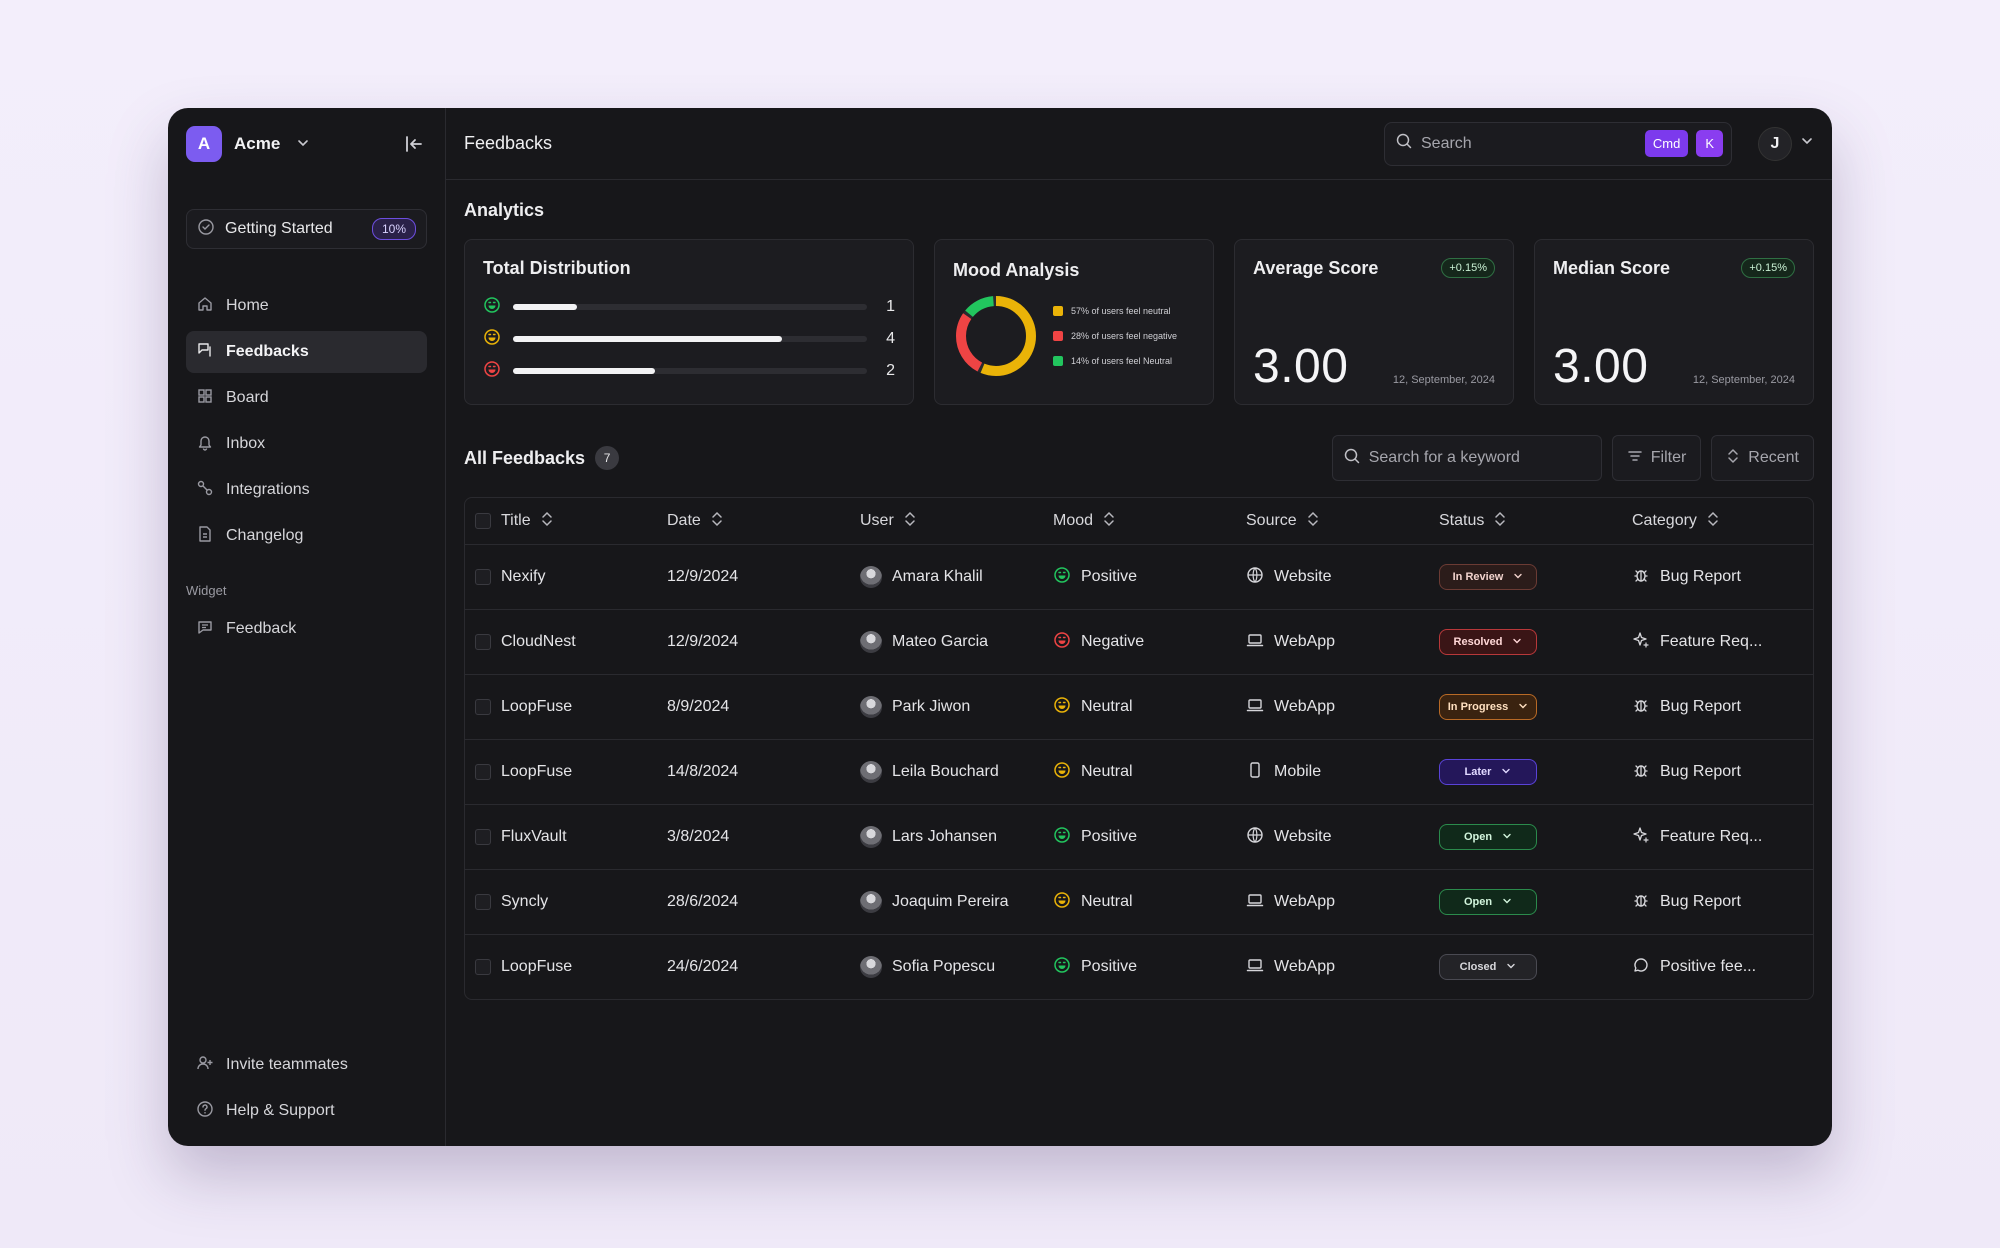 This screenshot has width=2000, height=1248. Describe the element at coordinates (205, 490) in the screenshot. I see `integrations-icon` at that location.